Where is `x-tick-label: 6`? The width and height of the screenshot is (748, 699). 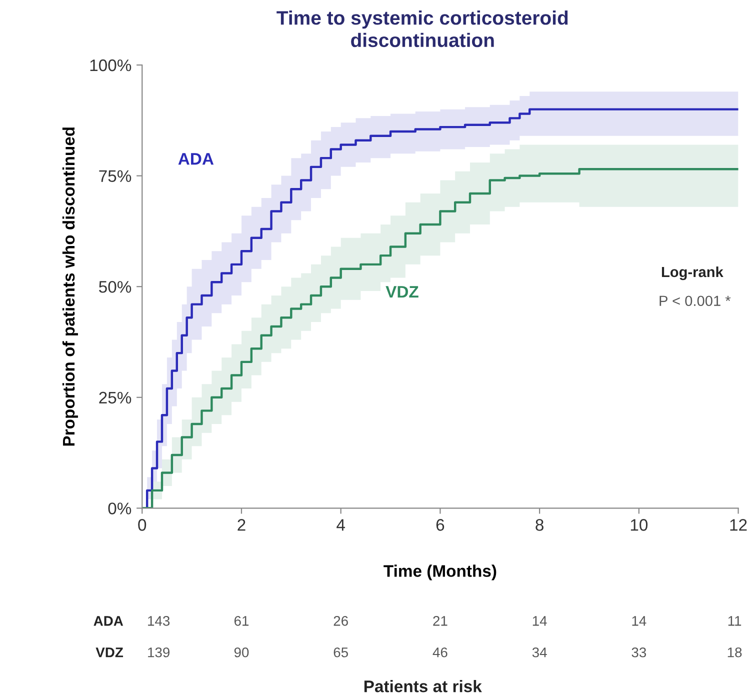 x-tick-label: 6 is located at coordinates (440, 525).